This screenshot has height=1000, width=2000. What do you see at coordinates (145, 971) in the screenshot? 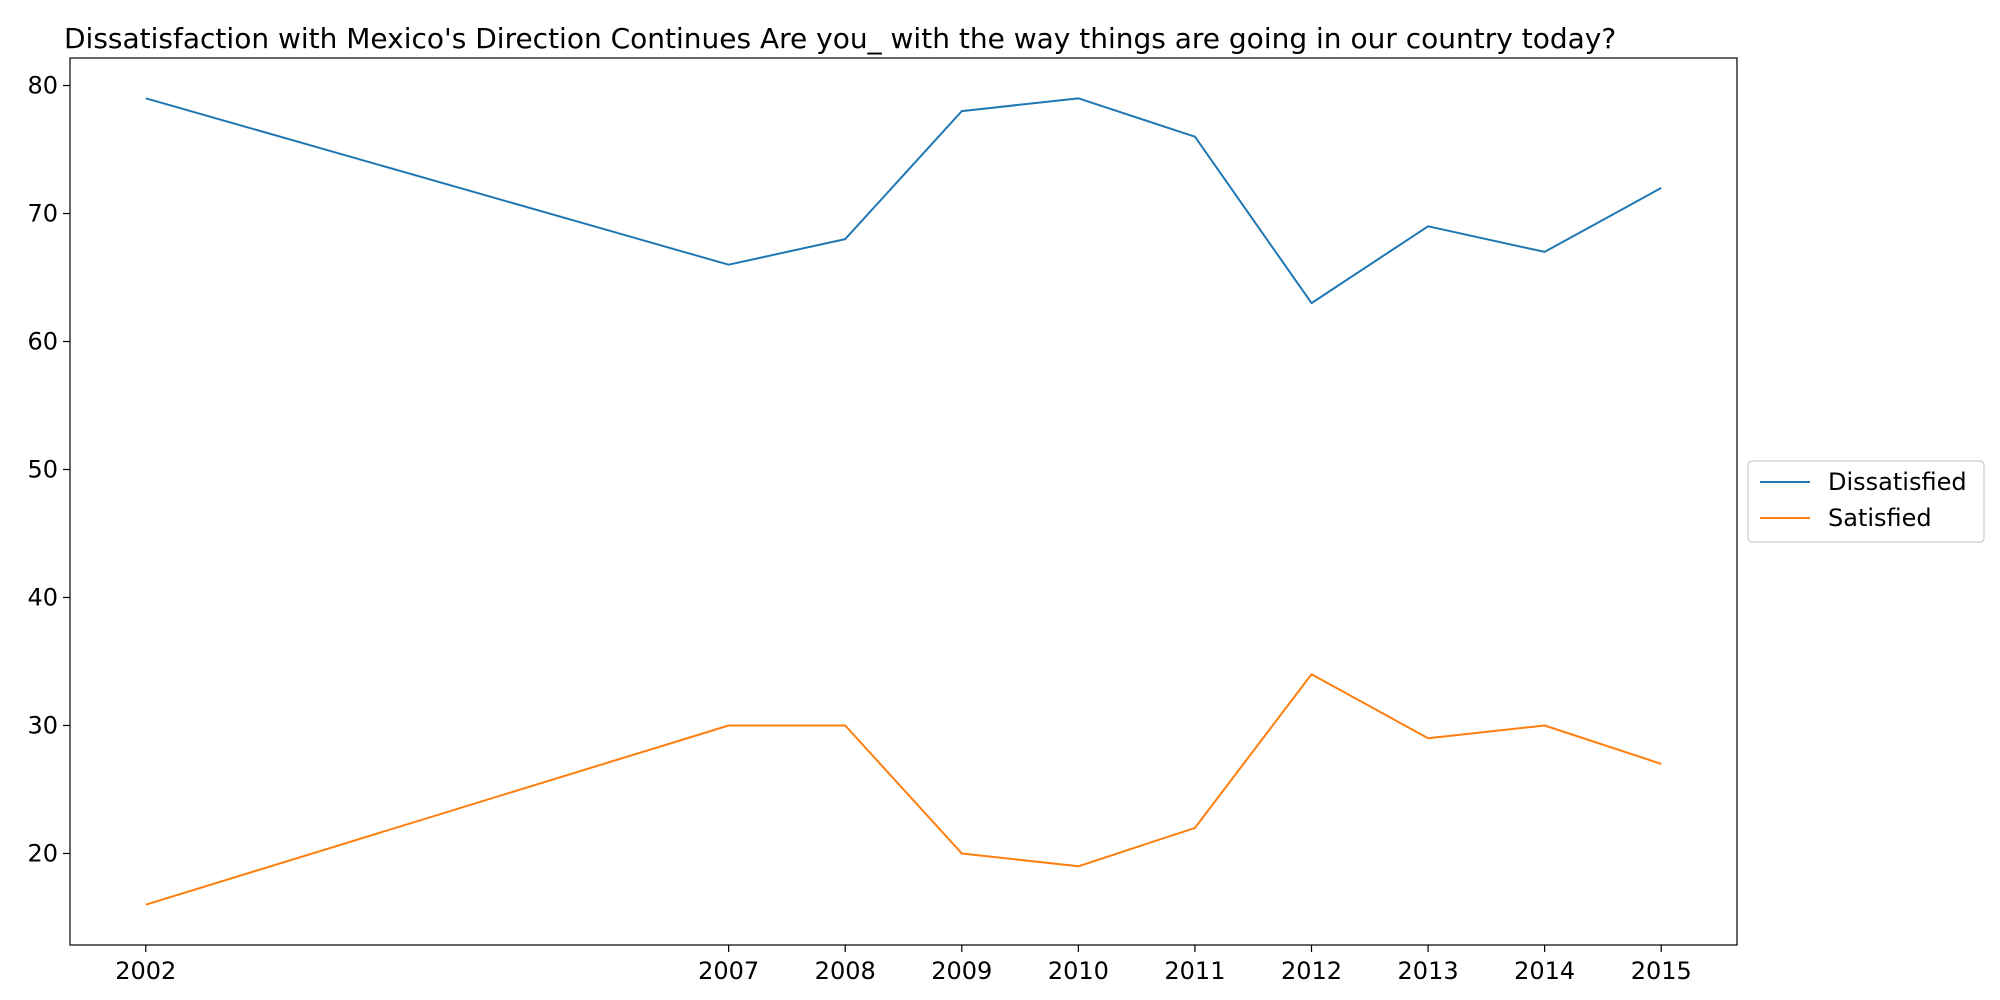
I see `x-tick-label: 2002` at bounding box center [145, 971].